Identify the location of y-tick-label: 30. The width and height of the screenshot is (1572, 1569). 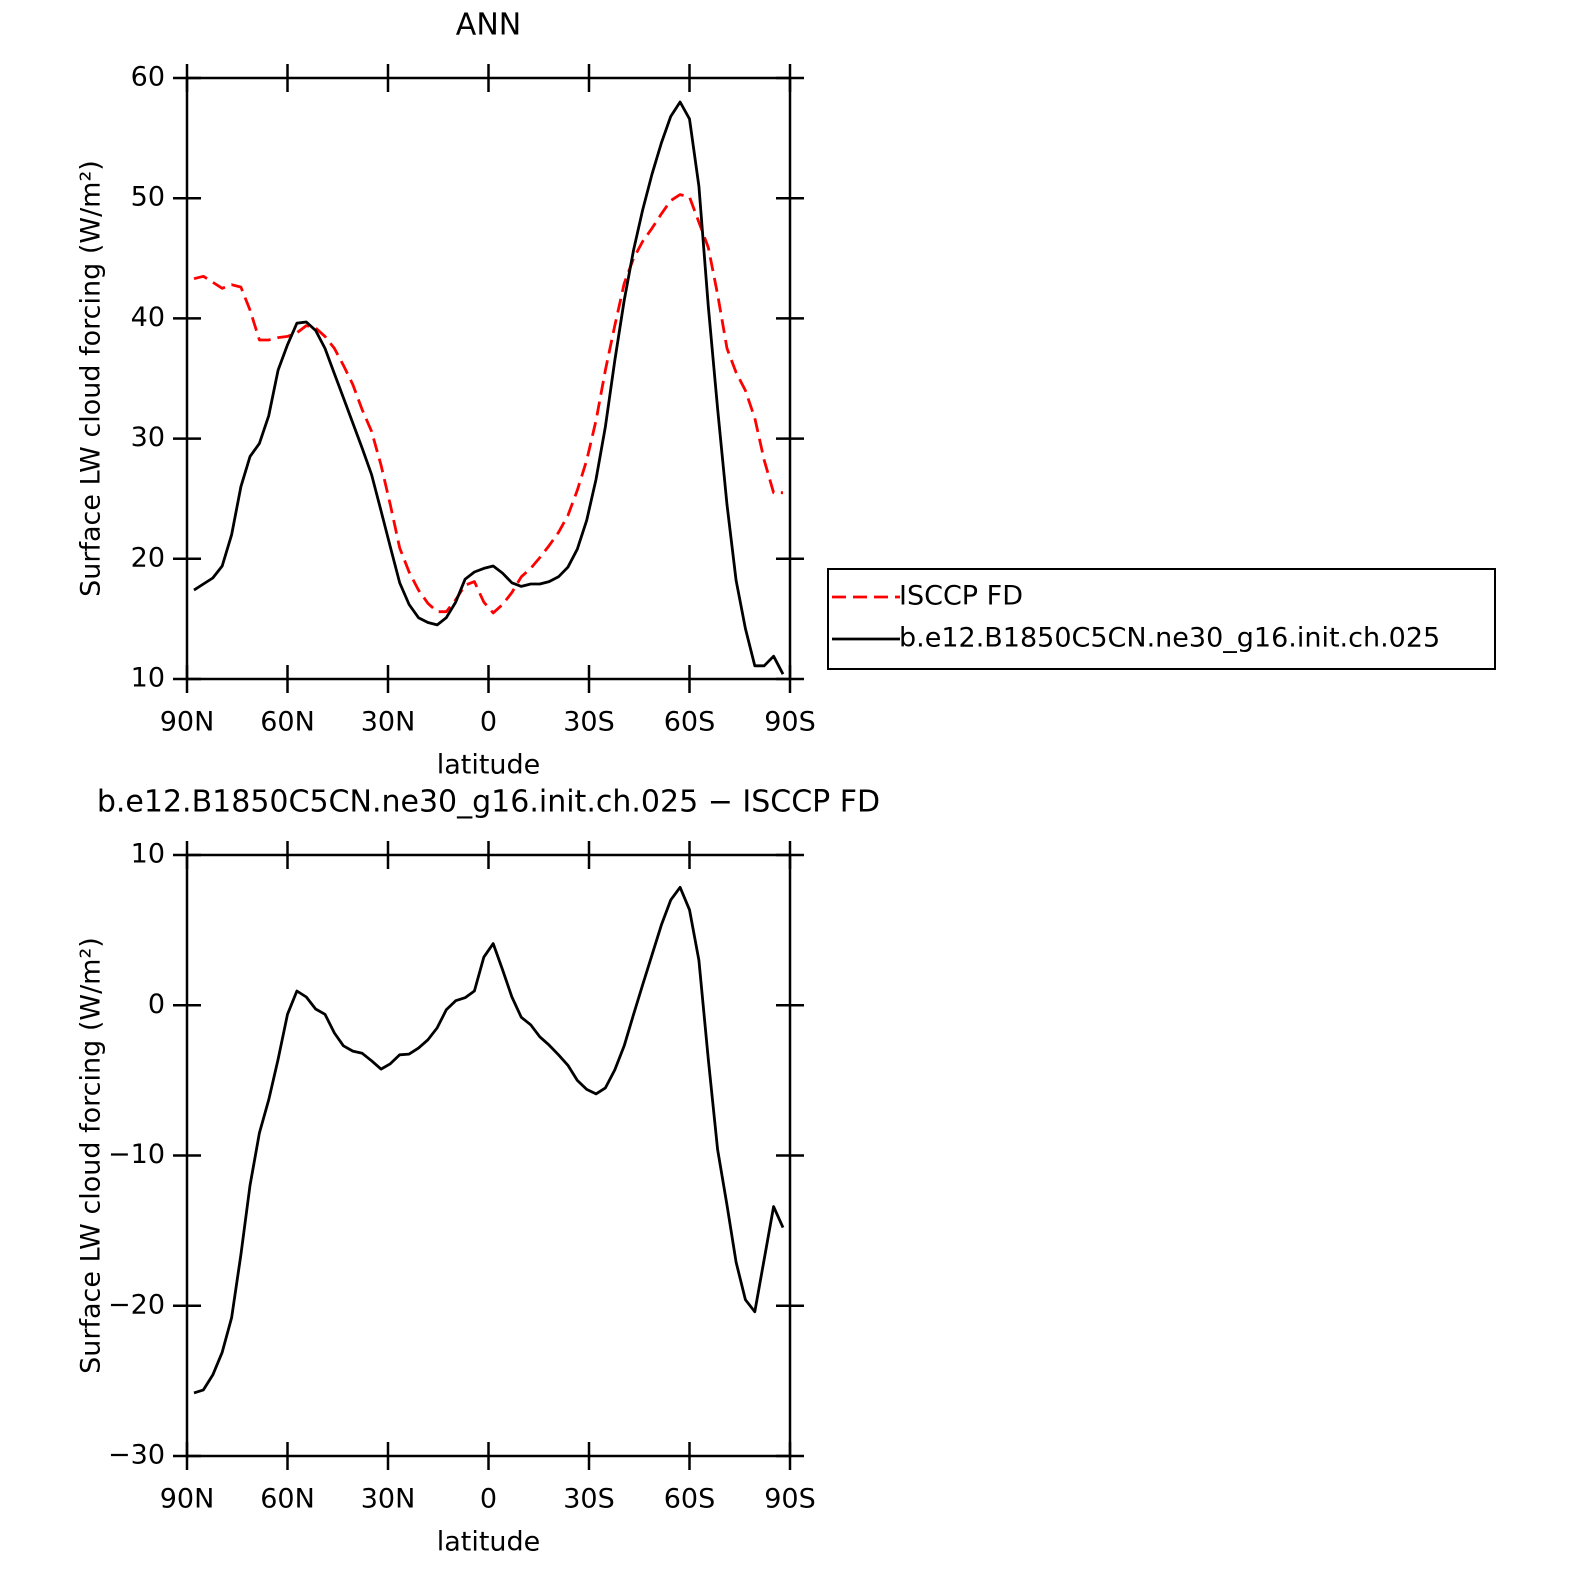
(148, 437).